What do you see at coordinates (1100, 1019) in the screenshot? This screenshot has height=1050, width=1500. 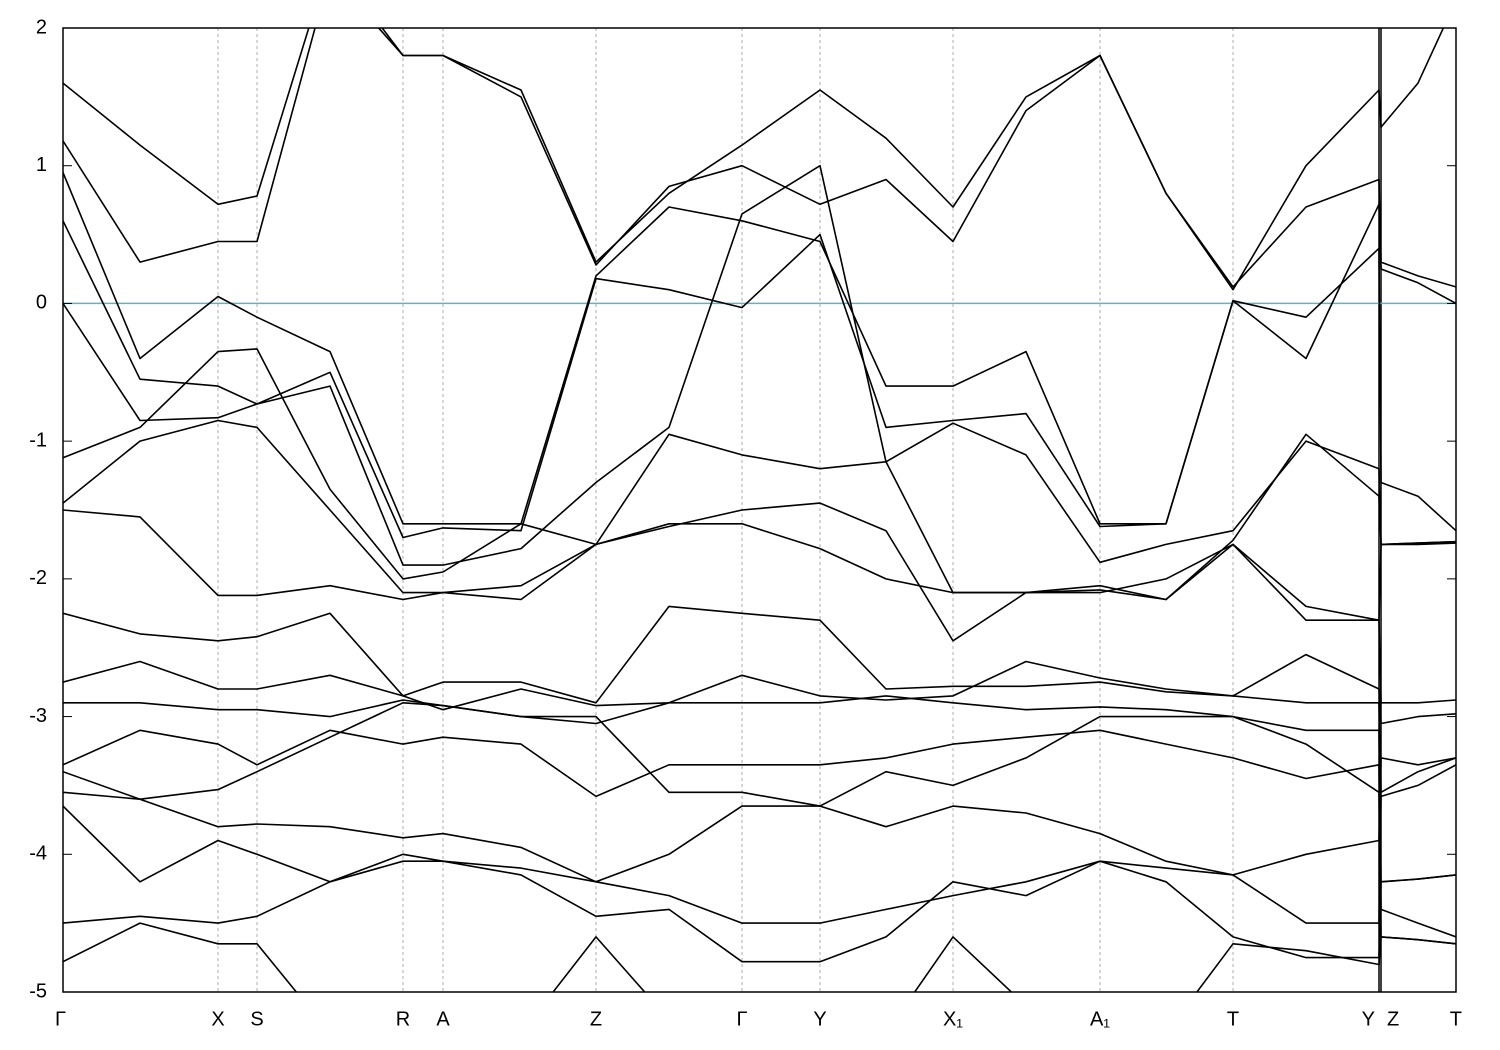 I see `x-tick-label: A₁` at bounding box center [1100, 1019].